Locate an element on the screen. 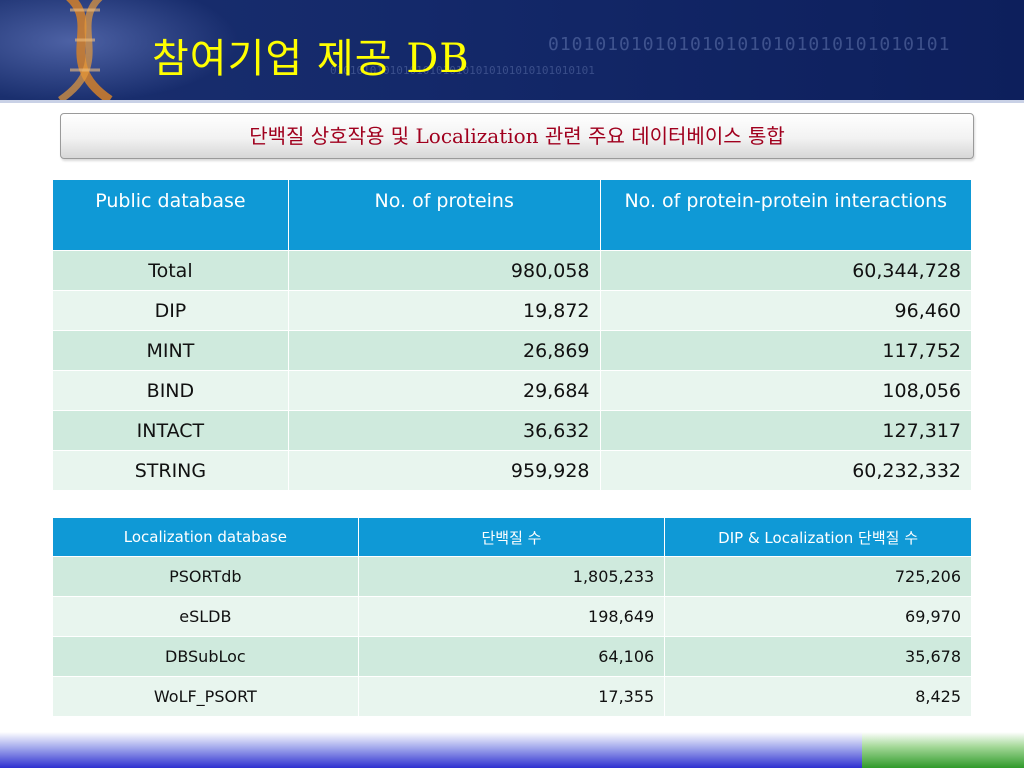 This screenshot has height=768, width=1024. protein-count: 980,058 is located at coordinates (444, 270).